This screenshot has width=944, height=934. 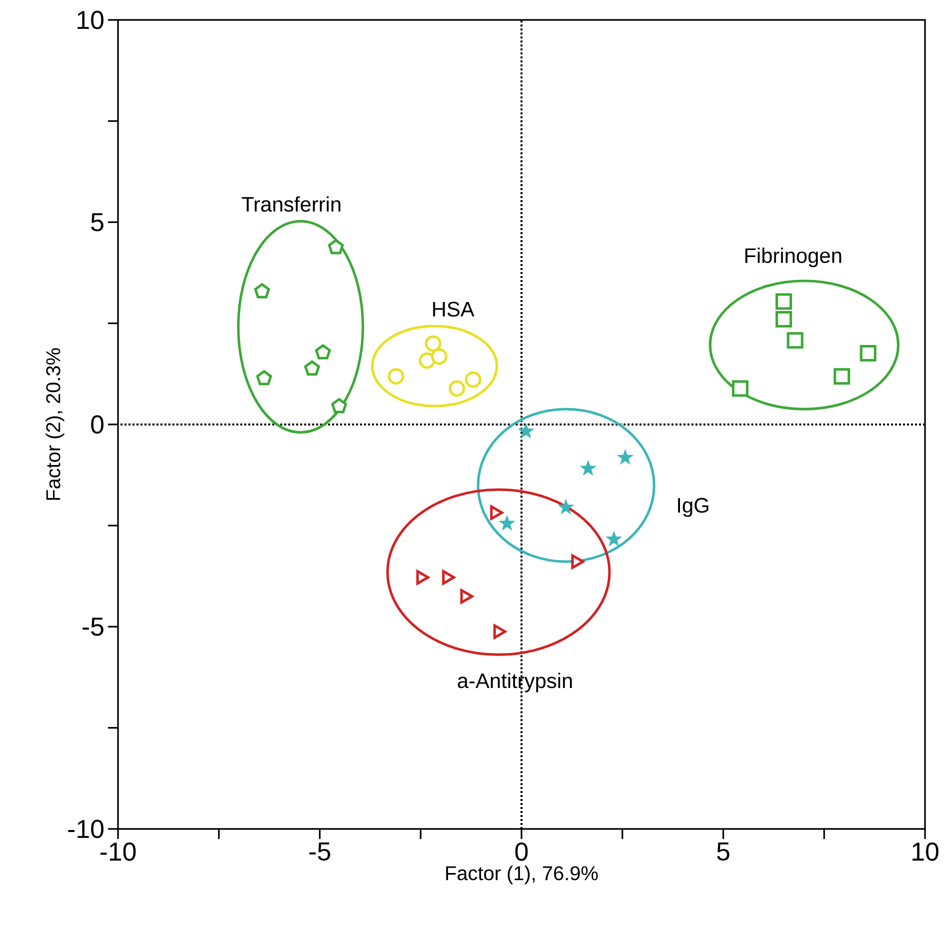 What do you see at coordinates (521, 851) in the screenshot?
I see `x-tick-label: 0` at bounding box center [521, 851].